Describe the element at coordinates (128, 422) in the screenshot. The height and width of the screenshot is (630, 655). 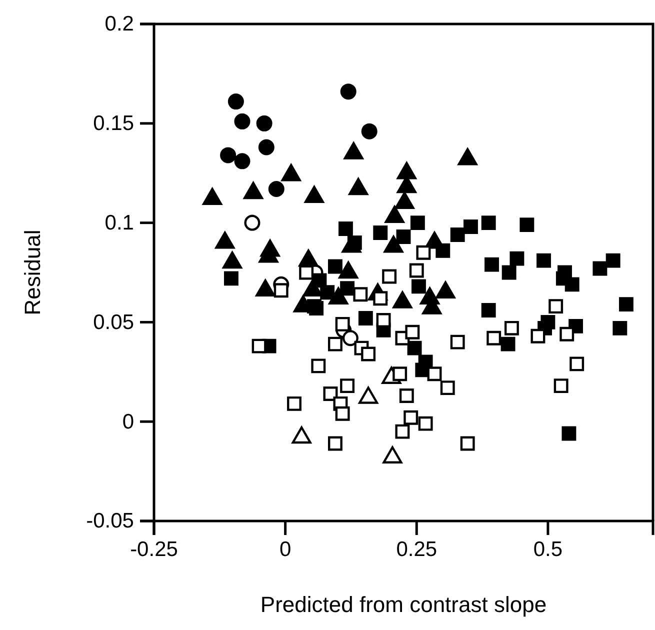
I see `y-tick-label: 0` at that location.